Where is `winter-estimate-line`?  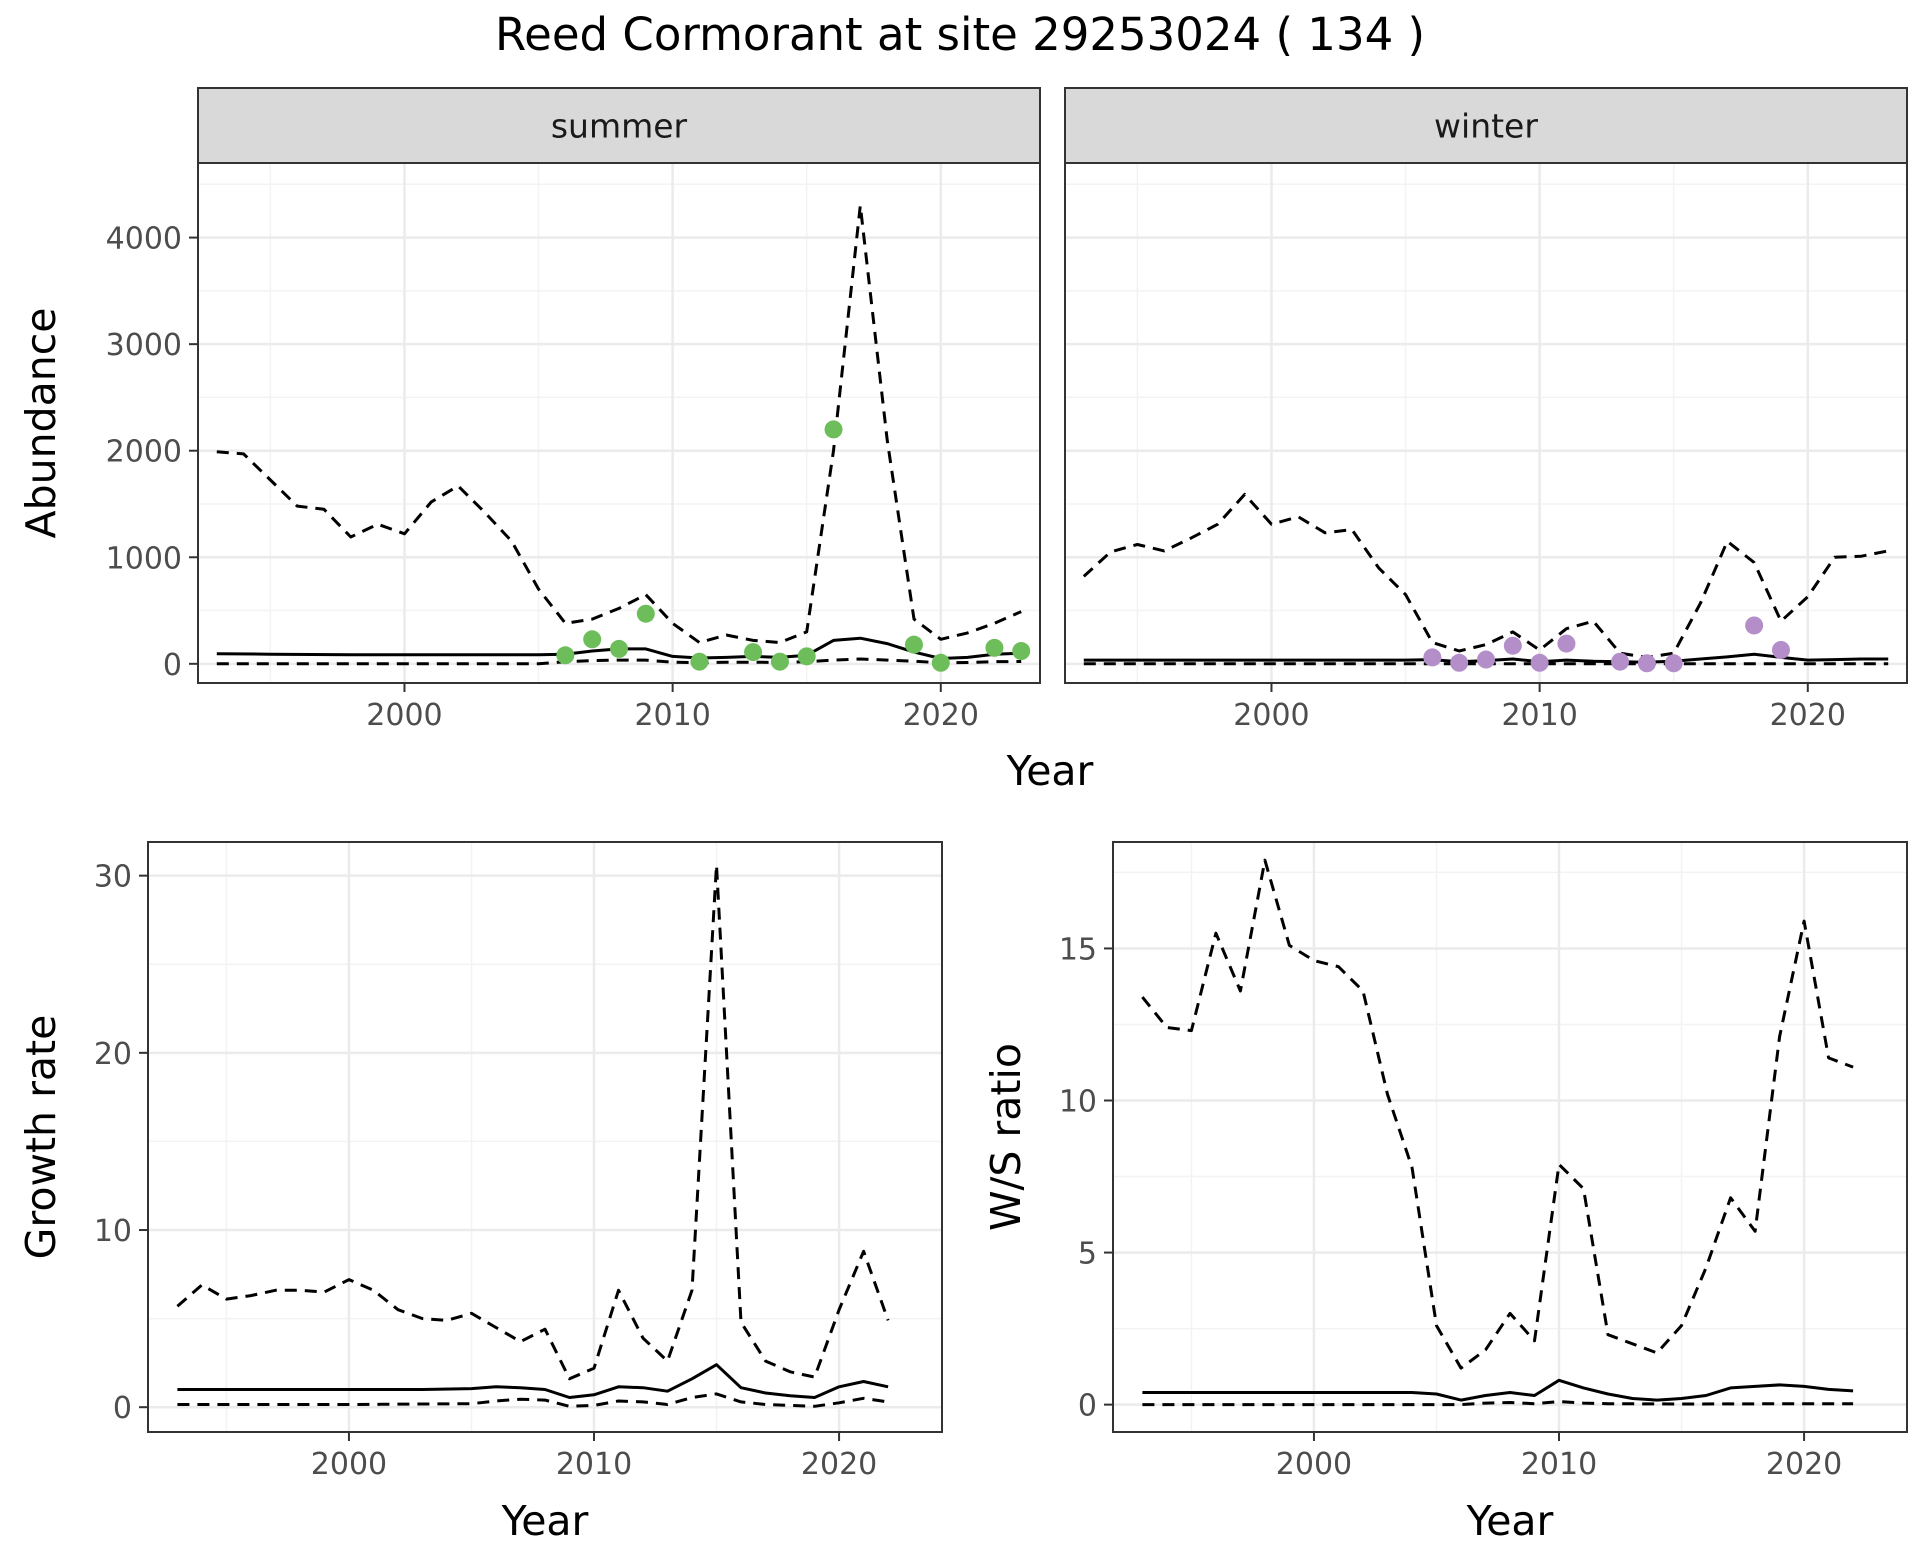 winter-estimate-line is located at coordinates (1486, 658).